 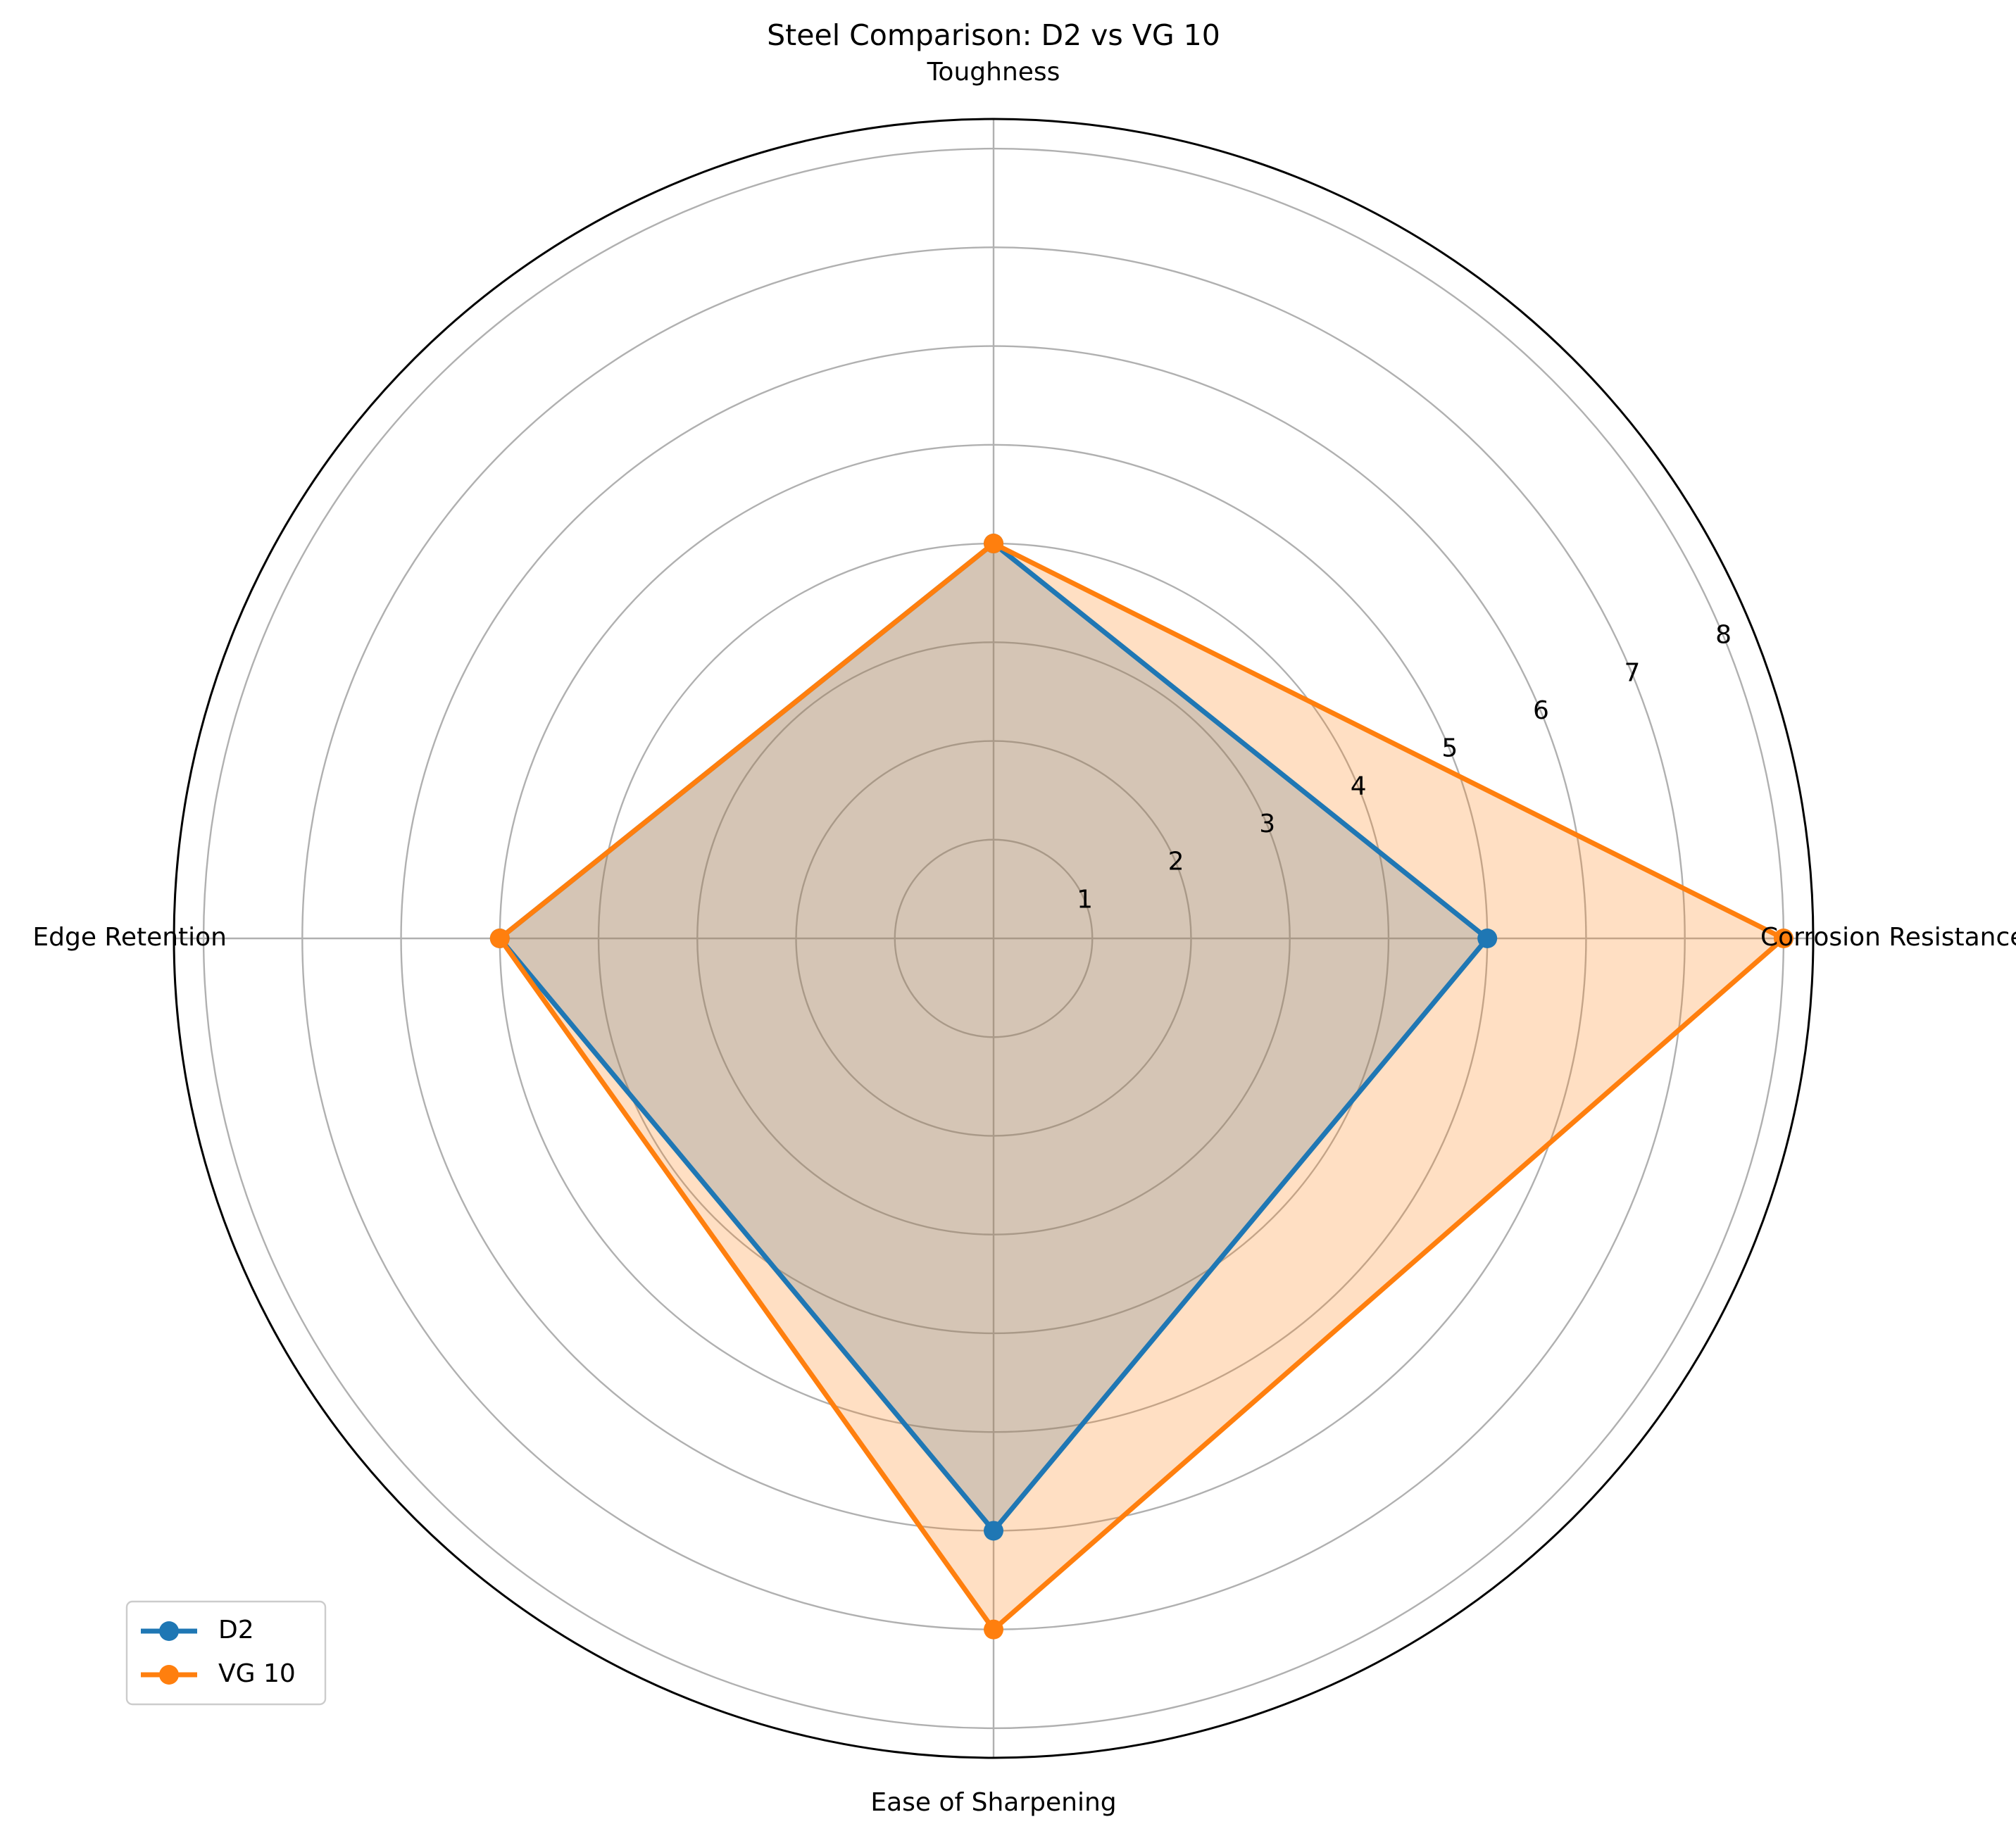 What do you see at coordinates (1632, 672) in the screenshot?
I see `r-tick-label: 7` at bounding box center [1632, 672].